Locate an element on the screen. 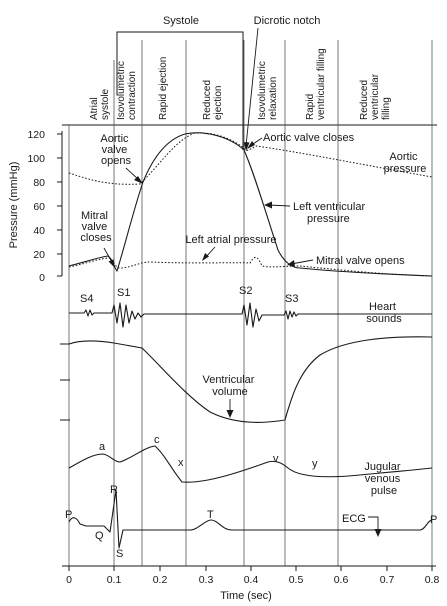 The width and height of the screenshot is (447, 606). volume-tick-marks is located at coordinates (65, 382).